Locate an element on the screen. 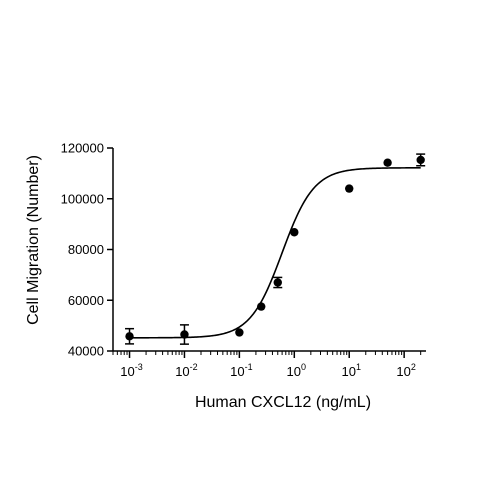 This screenshot has height=500, width=500. x-tick-label: 10⁰ is located at coordinates (296, 370).